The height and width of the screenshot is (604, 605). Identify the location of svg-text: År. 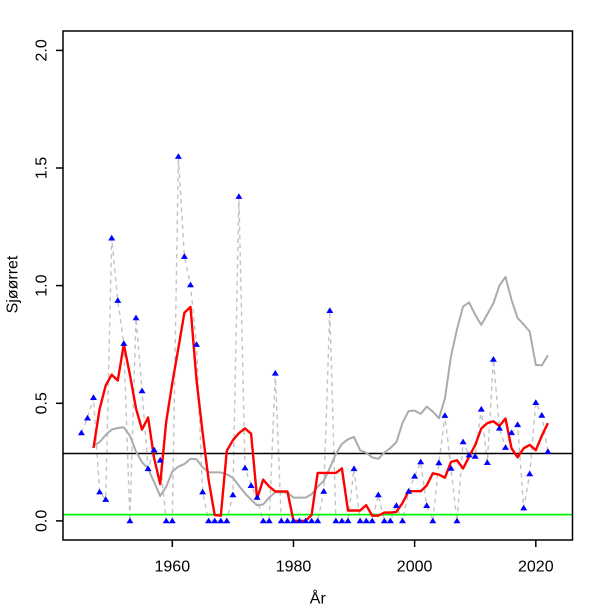
(318, 596).